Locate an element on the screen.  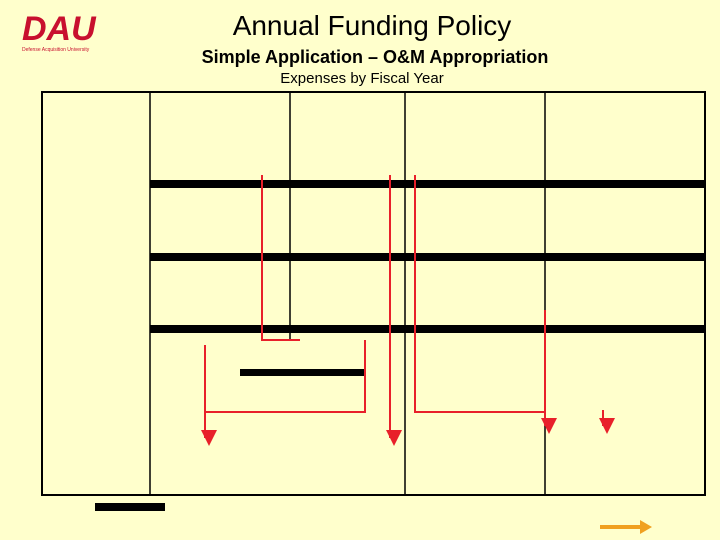
title: Annual Funding Policy is located at coordinates (372, 25).